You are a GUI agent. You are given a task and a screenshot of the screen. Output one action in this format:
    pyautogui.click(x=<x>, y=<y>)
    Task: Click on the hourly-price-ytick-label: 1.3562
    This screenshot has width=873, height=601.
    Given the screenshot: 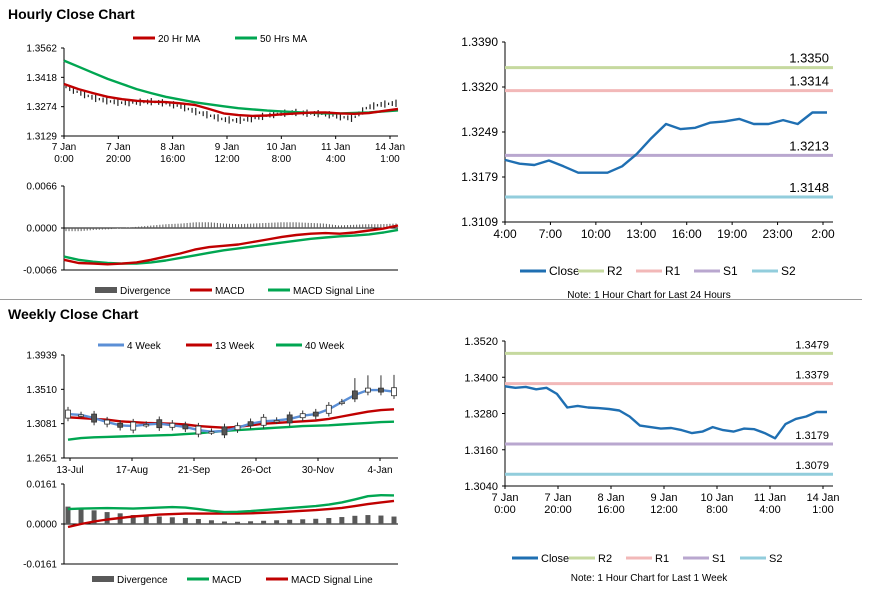 What is the action you would take?
    pyautogui.click(x=41, y=49)
    